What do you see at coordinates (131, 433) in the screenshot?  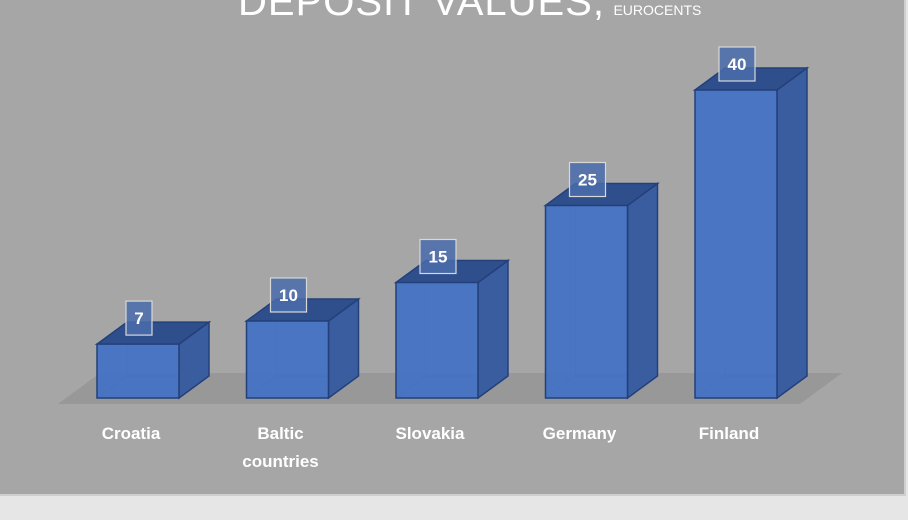 I see `category-label: Croatia` at bounding box center [131, 433].